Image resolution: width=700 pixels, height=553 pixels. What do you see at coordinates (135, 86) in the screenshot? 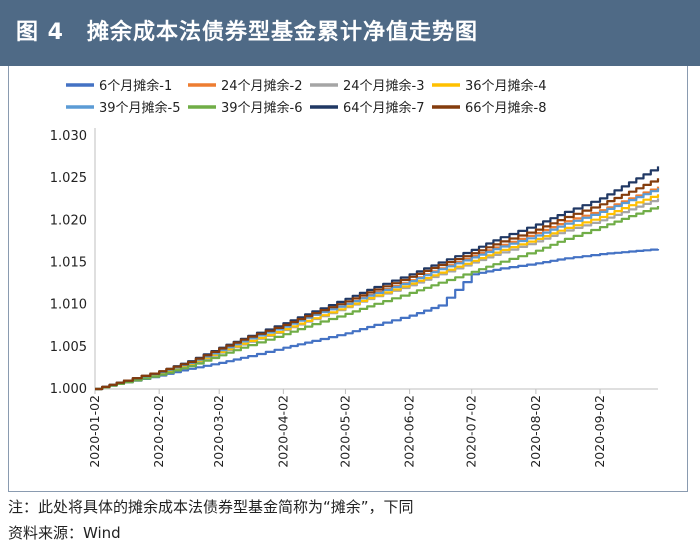
I see `legend-label: 6个月摊余-1` at bounding box center [135, 86].